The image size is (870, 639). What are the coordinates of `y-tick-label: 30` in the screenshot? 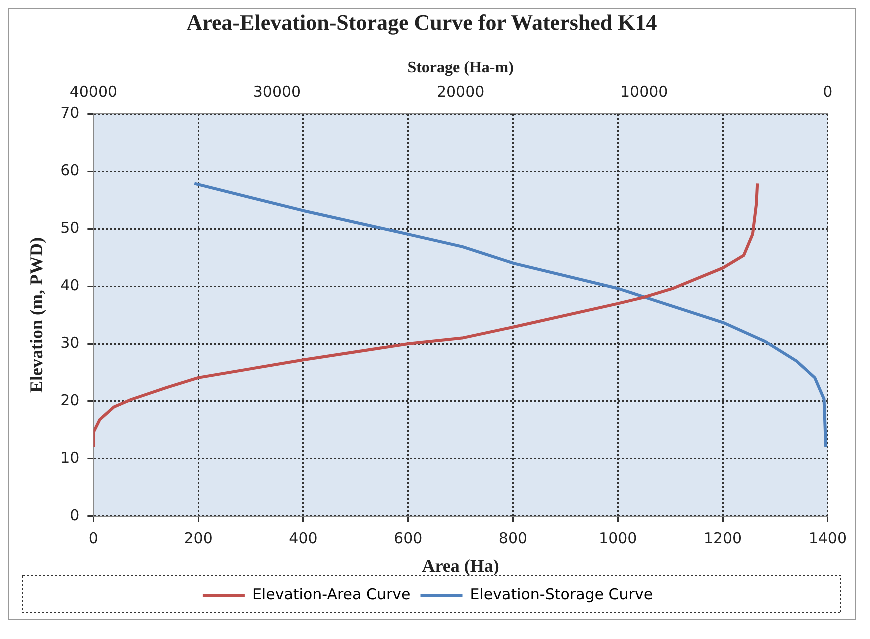 It's located at (70, 343).